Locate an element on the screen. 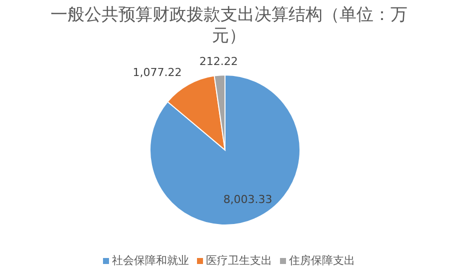  chart-title: 一般公共预算财政拨款支出决算结构（单位：万元） is located at coordinates (229, 25).